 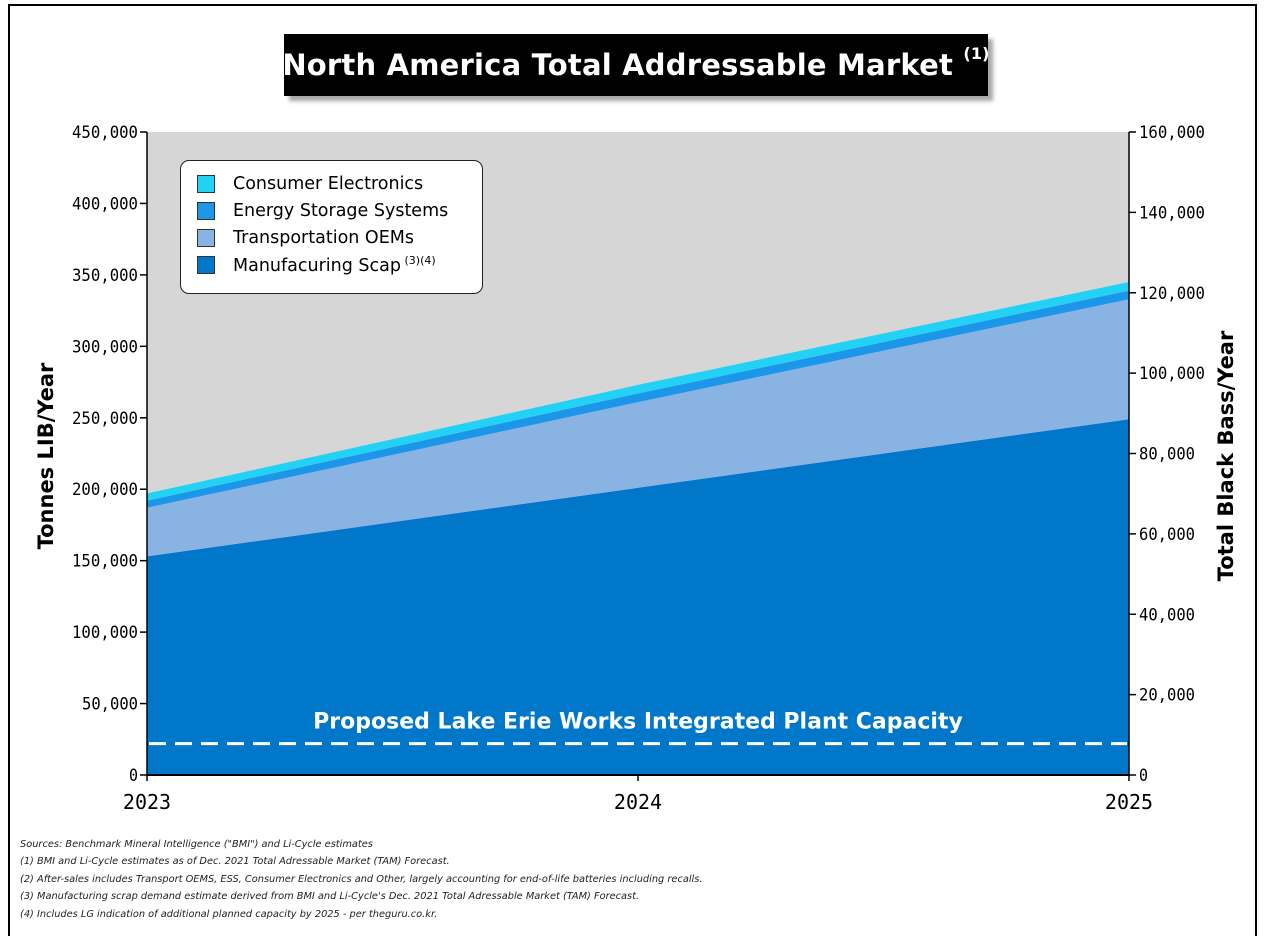 I want to click on legend-item: Transportation OEMs, so click(x=339, y=237).